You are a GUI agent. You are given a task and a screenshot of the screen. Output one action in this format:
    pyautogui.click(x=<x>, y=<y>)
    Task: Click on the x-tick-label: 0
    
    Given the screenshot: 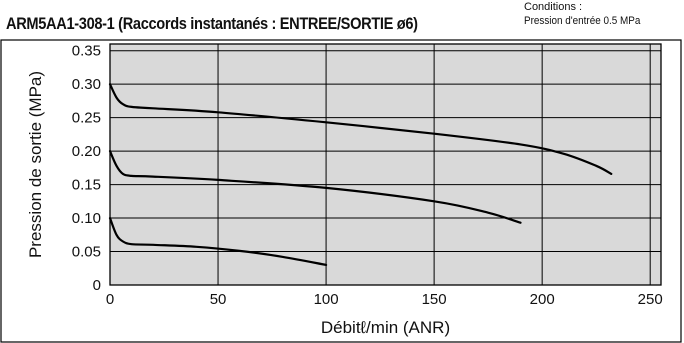 What is the action you would take?
    pyautogui.click(x=110, y=299)
    